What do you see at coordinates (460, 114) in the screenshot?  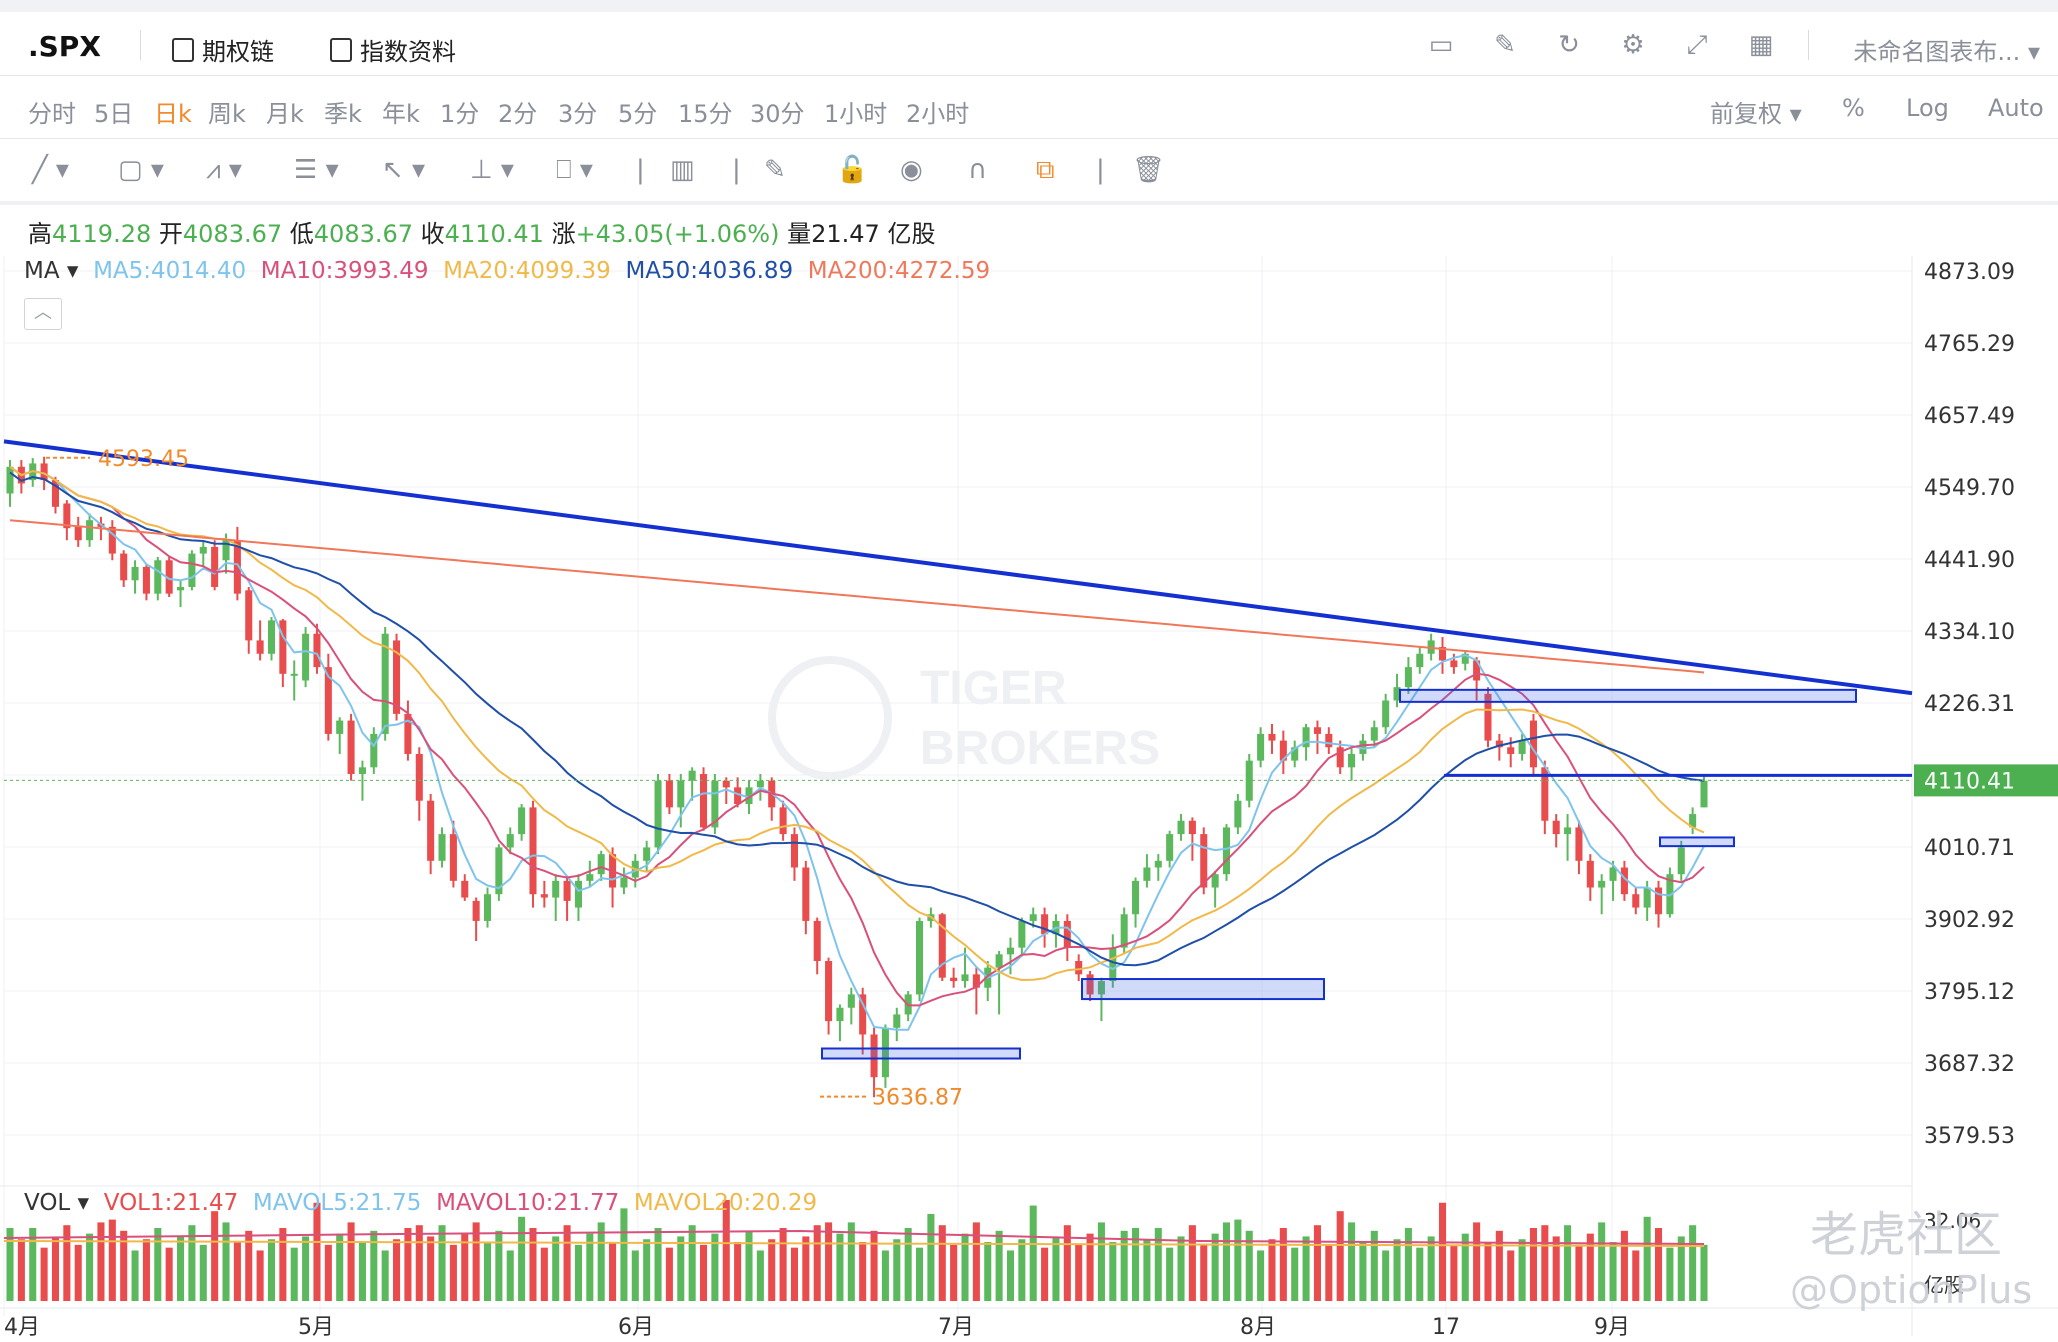 I see `period-1min: 1分` at bounding box center [460, 114].